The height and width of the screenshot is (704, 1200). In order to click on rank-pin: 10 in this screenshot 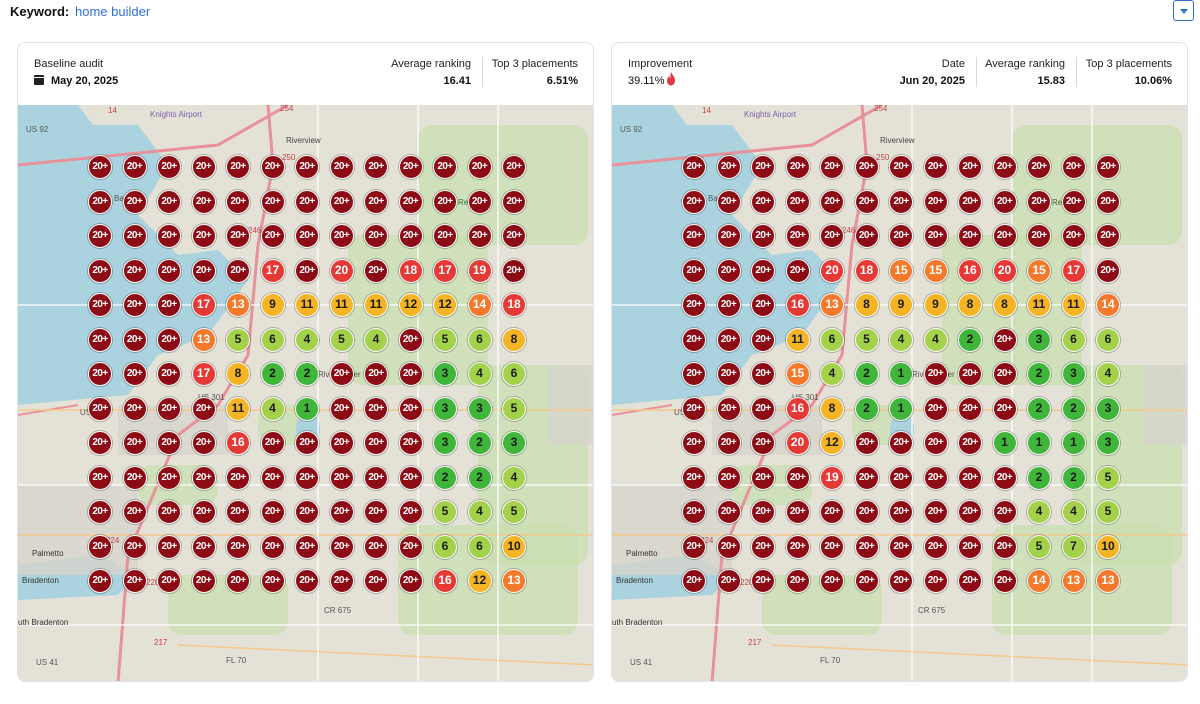, I will do `click(514, 546)`.